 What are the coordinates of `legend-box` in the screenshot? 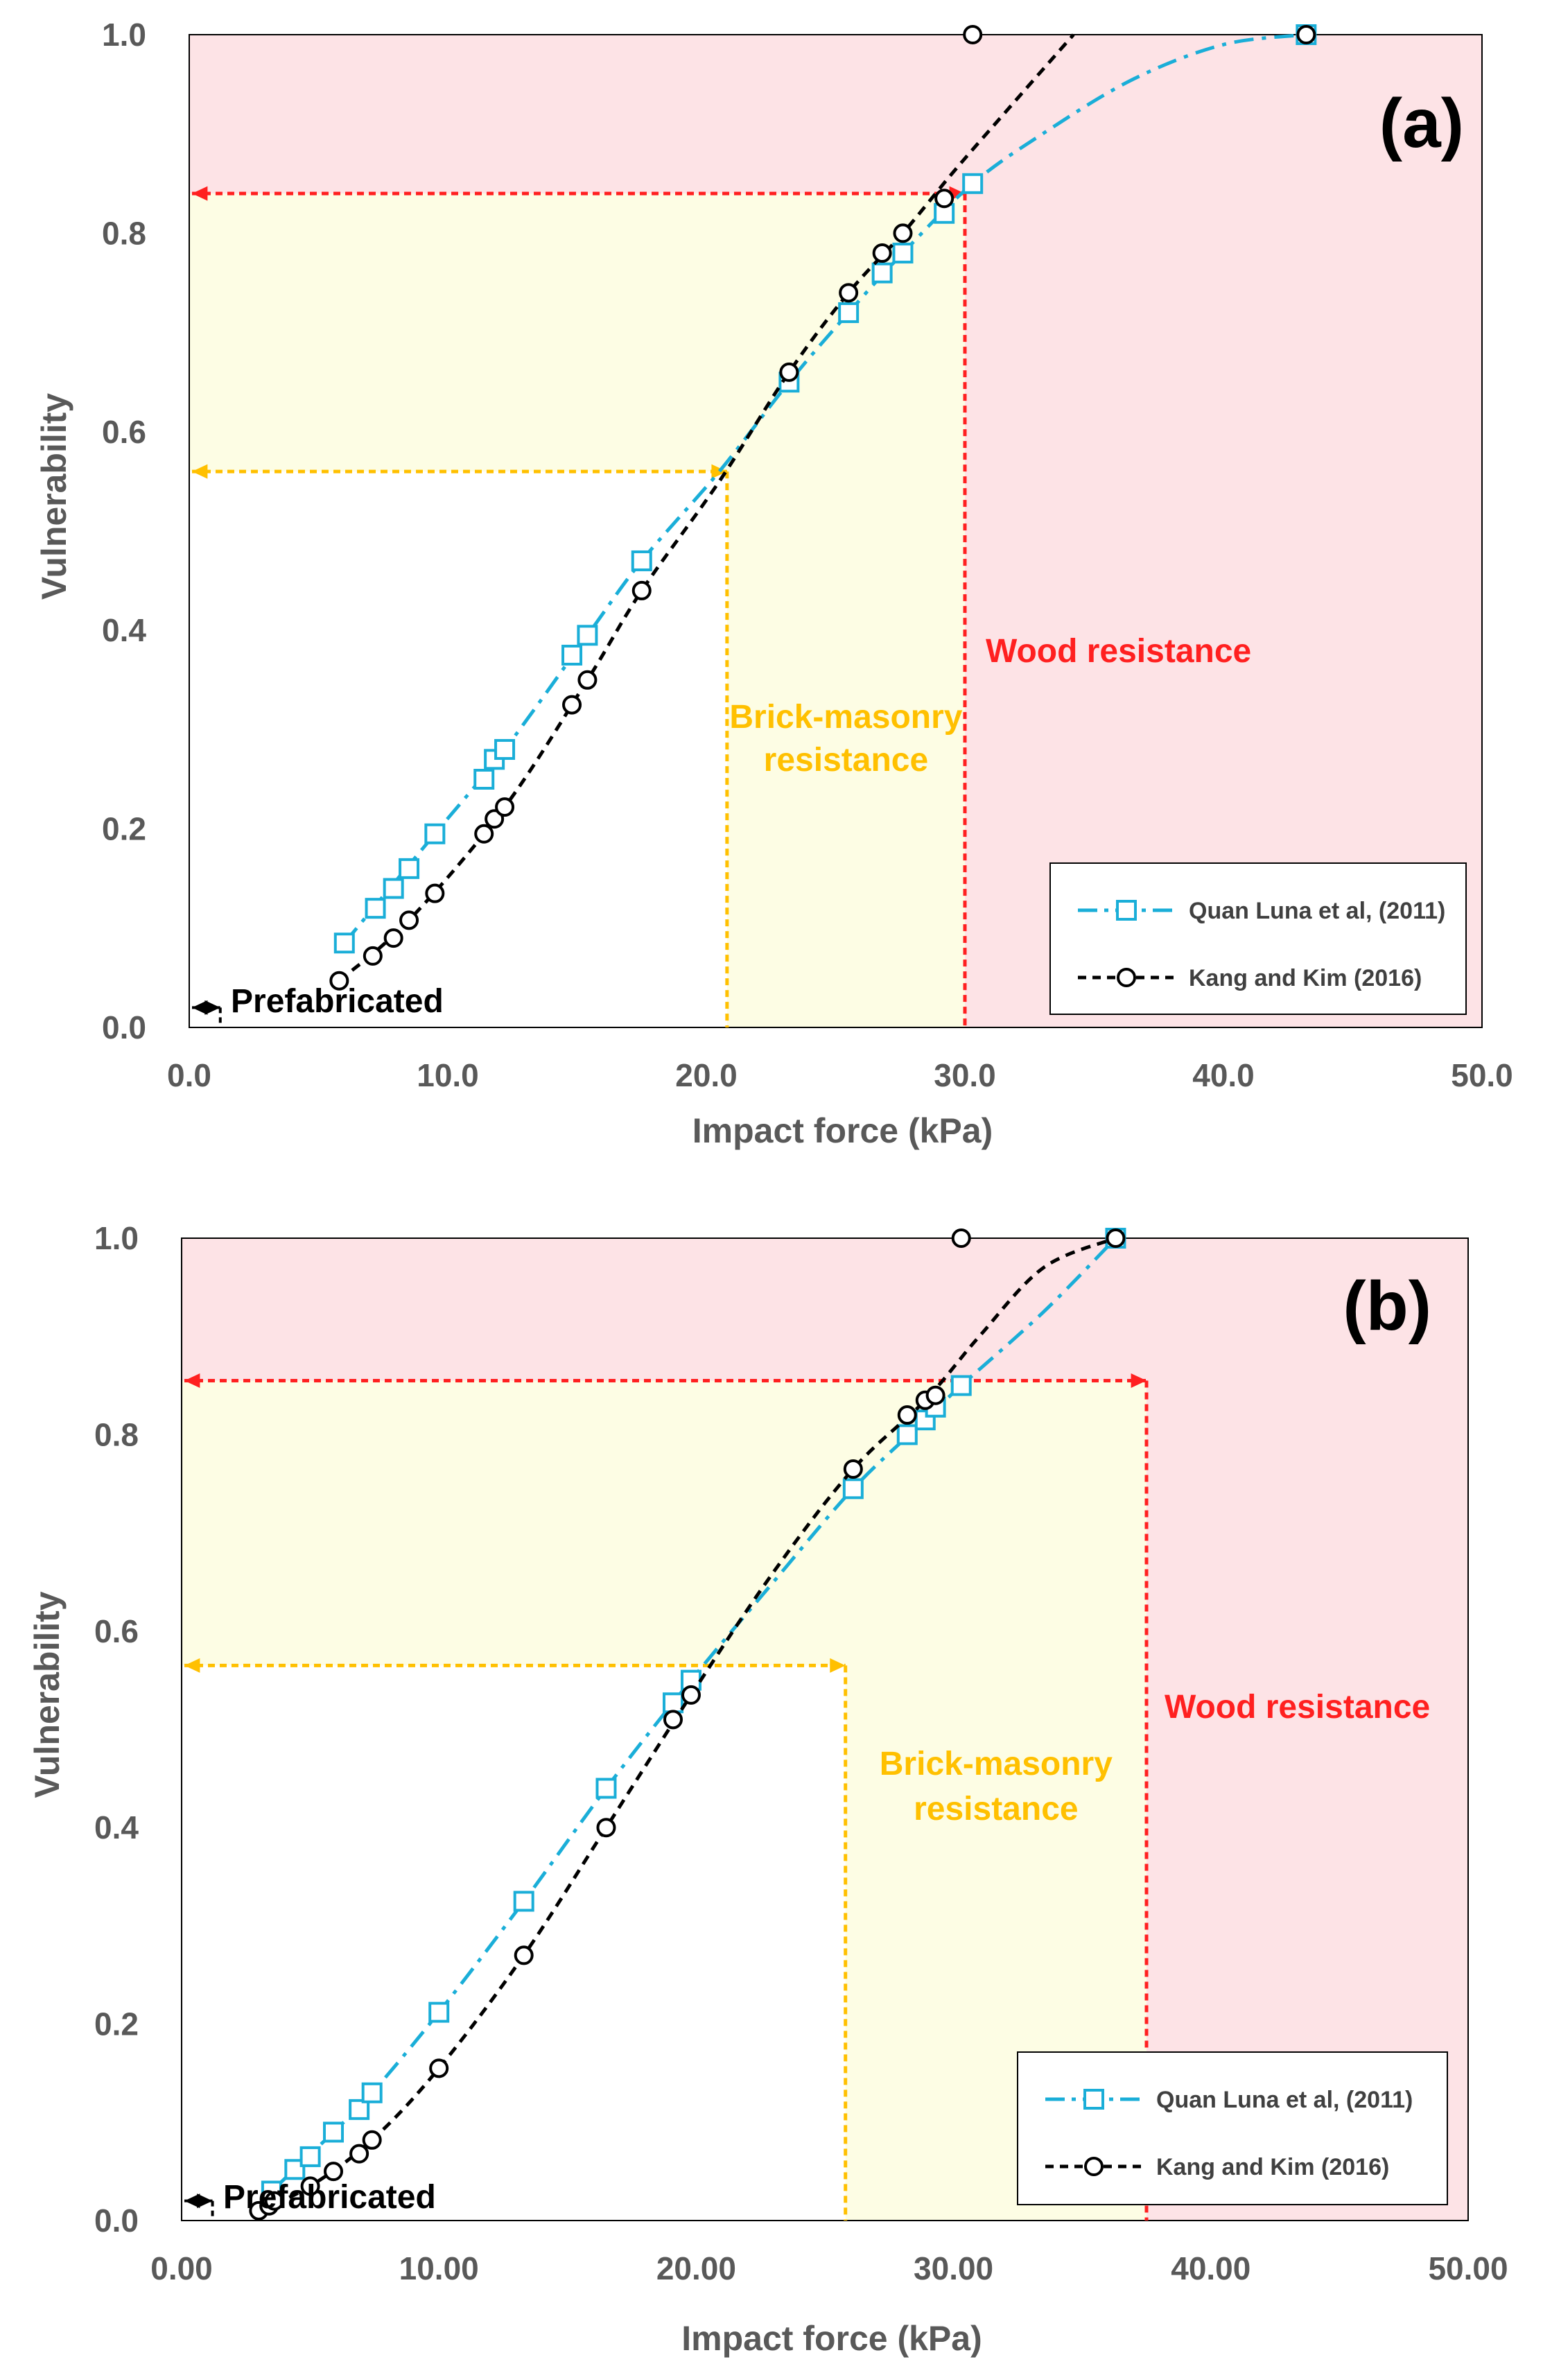 It's located at (1258, 938).